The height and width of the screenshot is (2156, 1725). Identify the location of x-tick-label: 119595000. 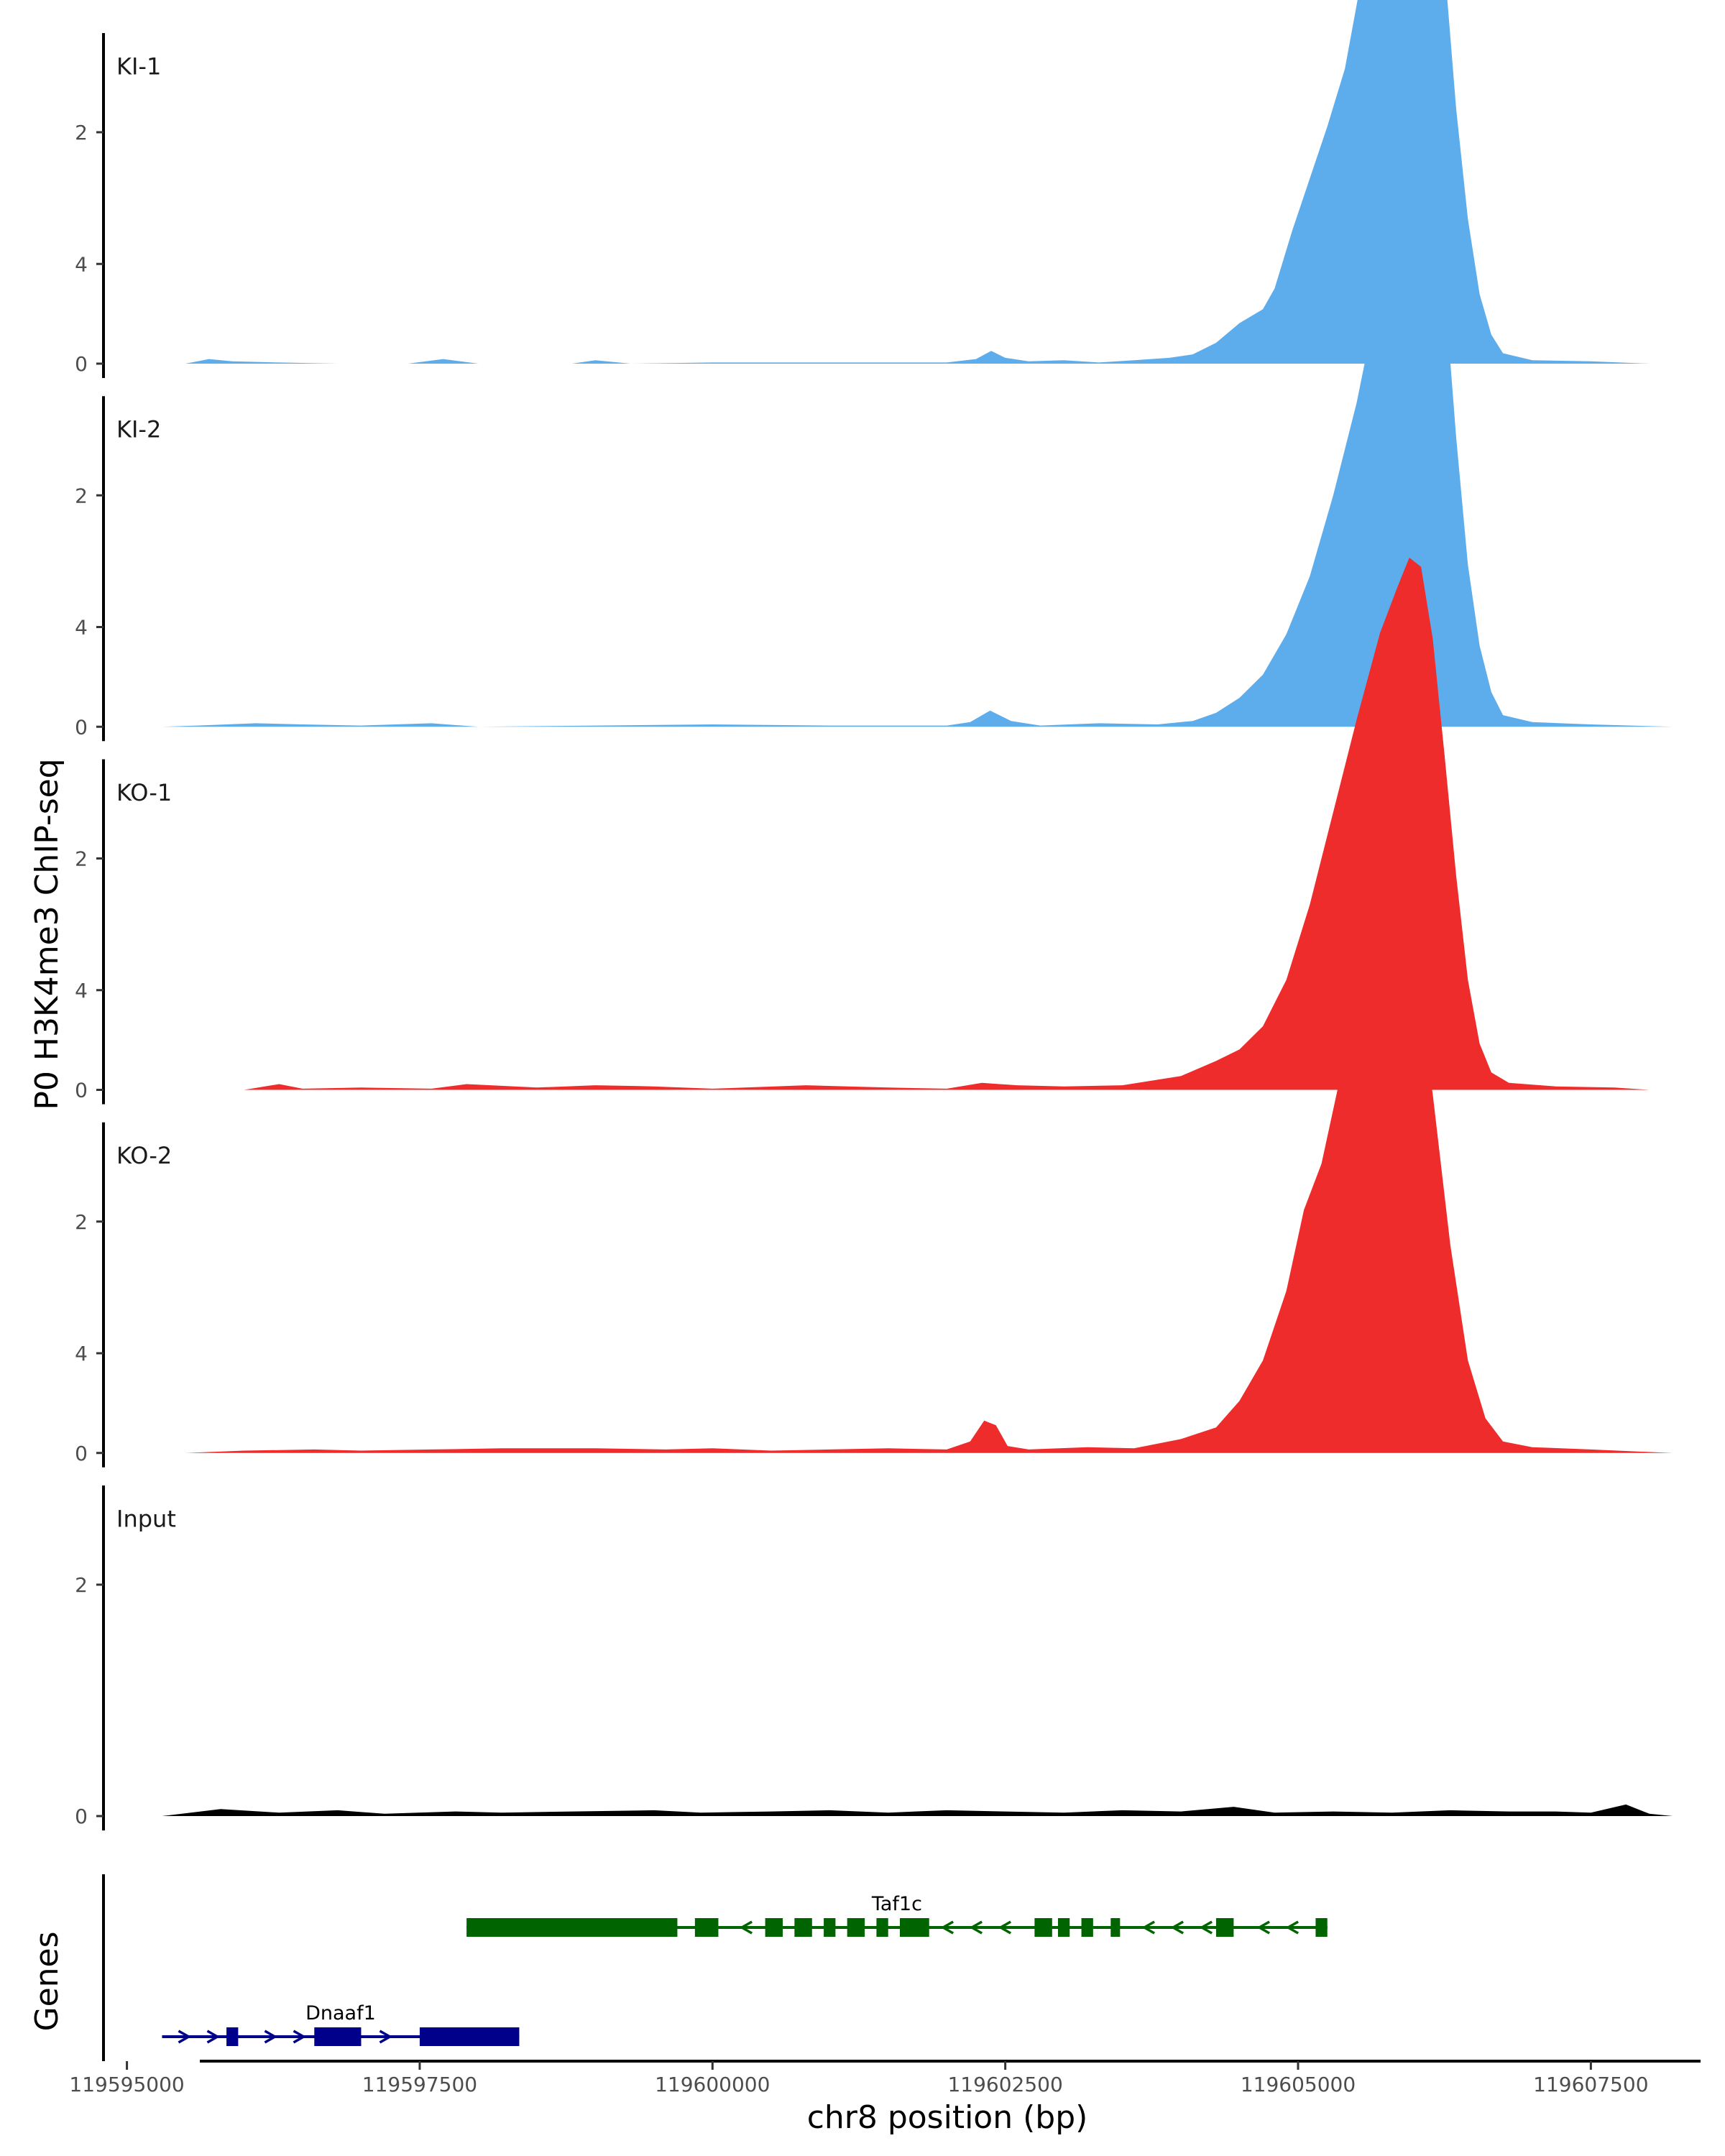
(126, 2084).